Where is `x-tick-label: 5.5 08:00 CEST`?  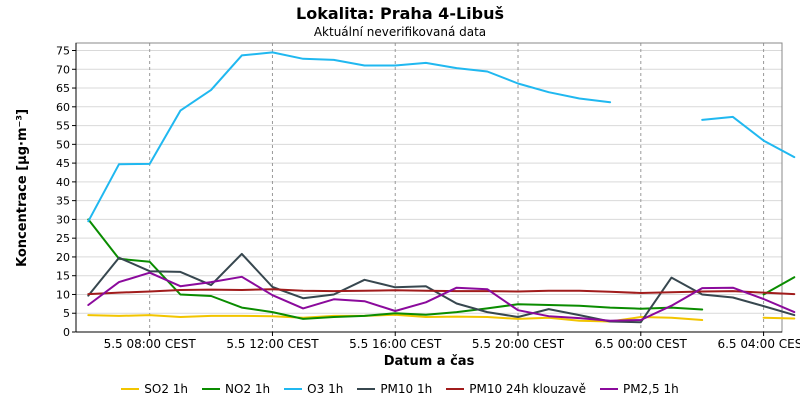 x-tick-label: 5.5 08:00 CEST is located at coordinates (150, 344).